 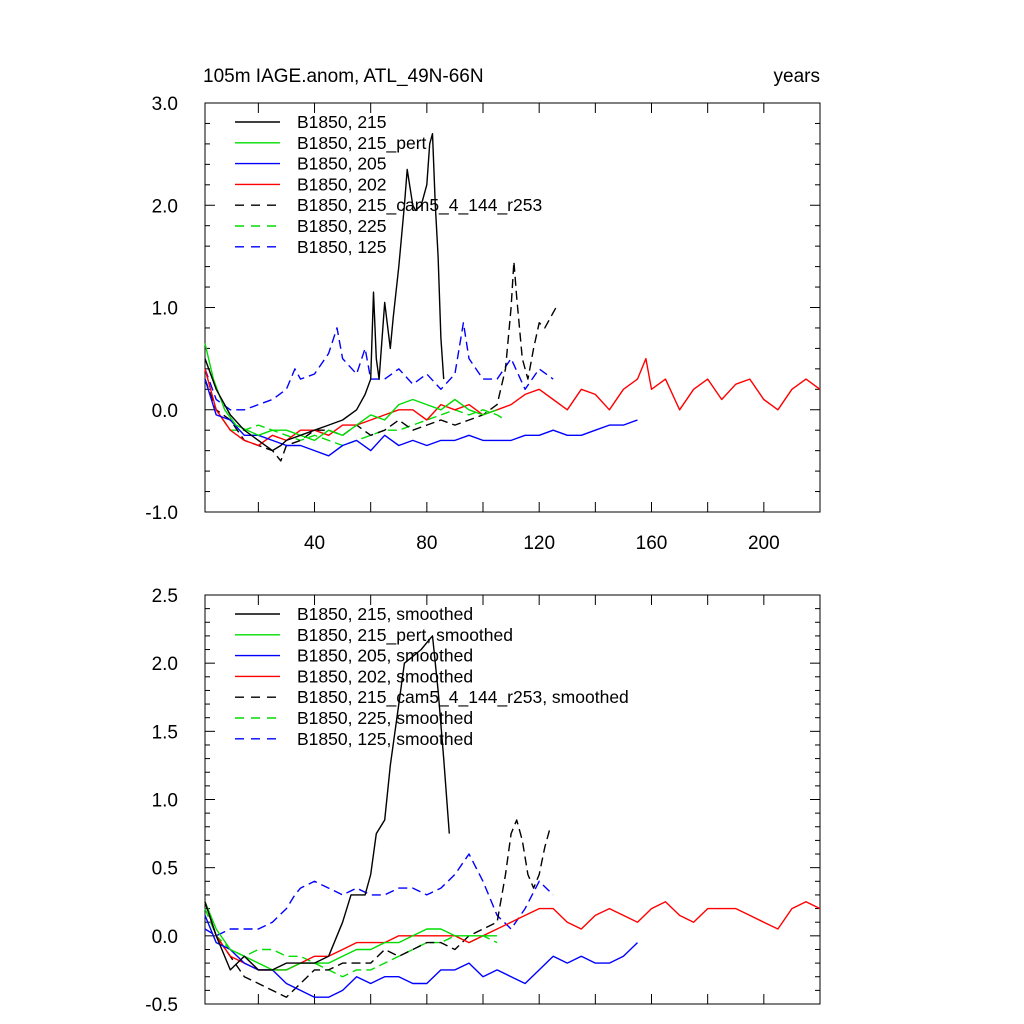 I want to click on legend-label: B1850, 205, smoothed, so click(x=385, y=656).